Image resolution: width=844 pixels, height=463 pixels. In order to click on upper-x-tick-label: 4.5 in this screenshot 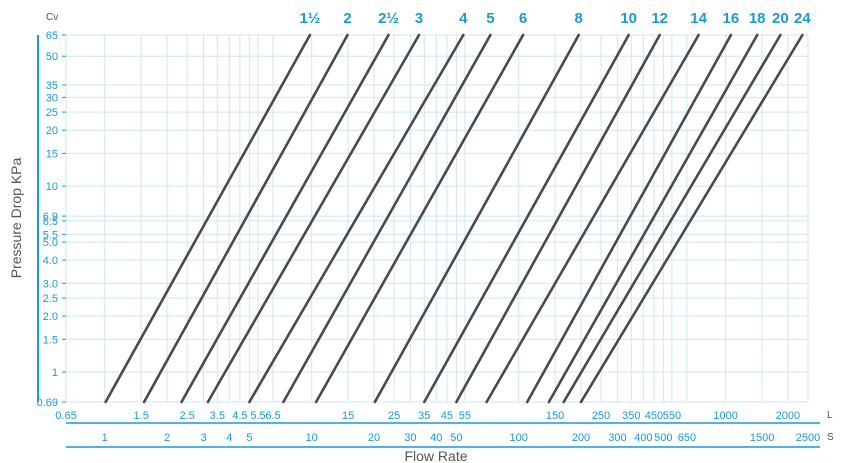, I will do `click(239, 416)`.